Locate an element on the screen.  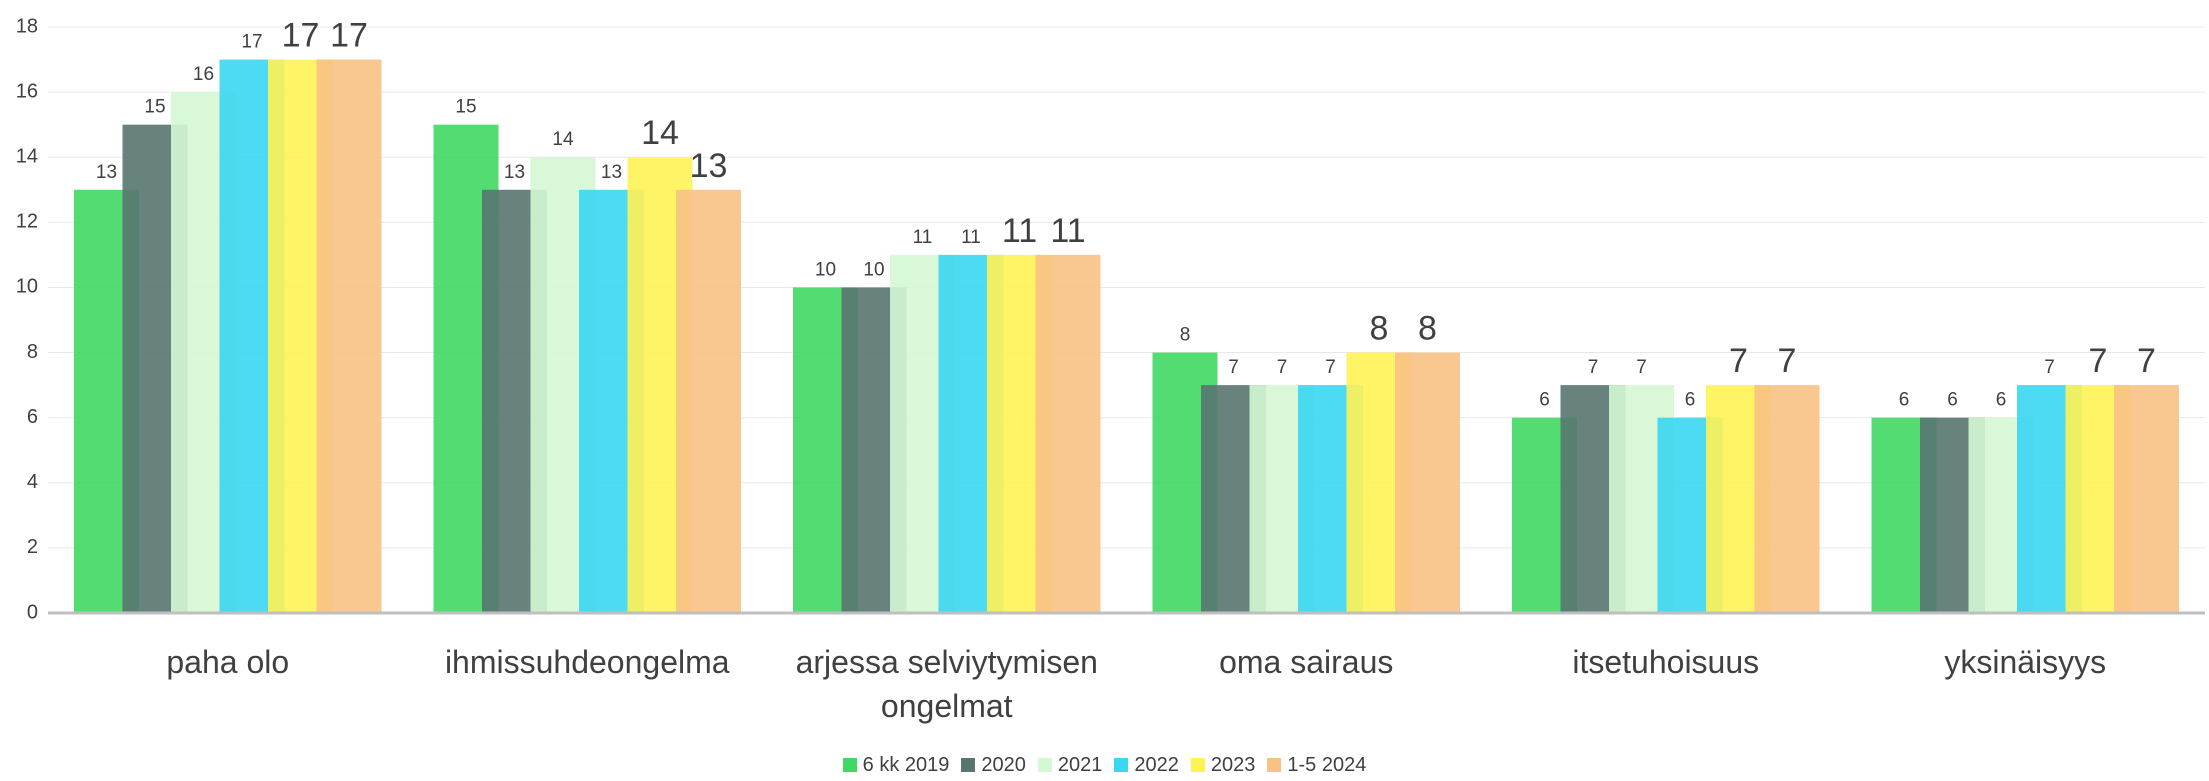
y-tick-label: 2 is located at coordinates (32, 547).